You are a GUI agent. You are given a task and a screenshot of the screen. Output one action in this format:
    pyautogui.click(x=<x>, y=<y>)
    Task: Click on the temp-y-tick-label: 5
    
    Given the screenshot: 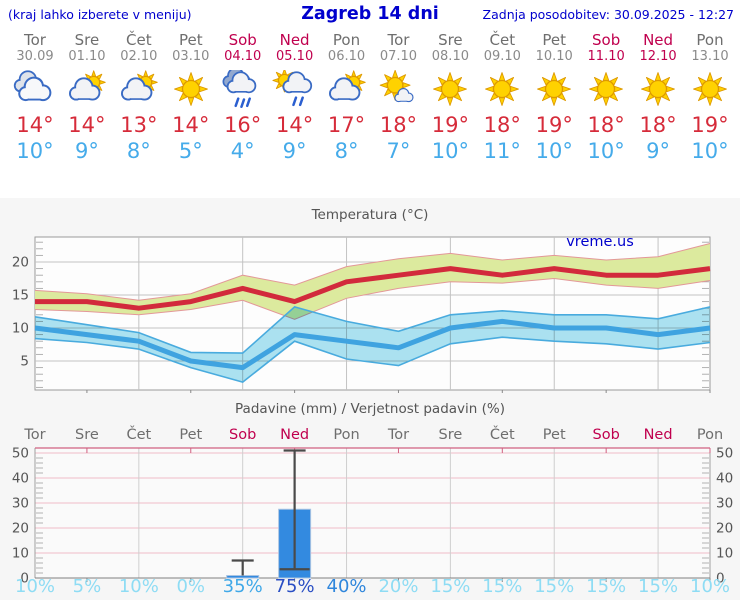 What is the action you would take?
    pyautogui.click(x=24, y=362)
    